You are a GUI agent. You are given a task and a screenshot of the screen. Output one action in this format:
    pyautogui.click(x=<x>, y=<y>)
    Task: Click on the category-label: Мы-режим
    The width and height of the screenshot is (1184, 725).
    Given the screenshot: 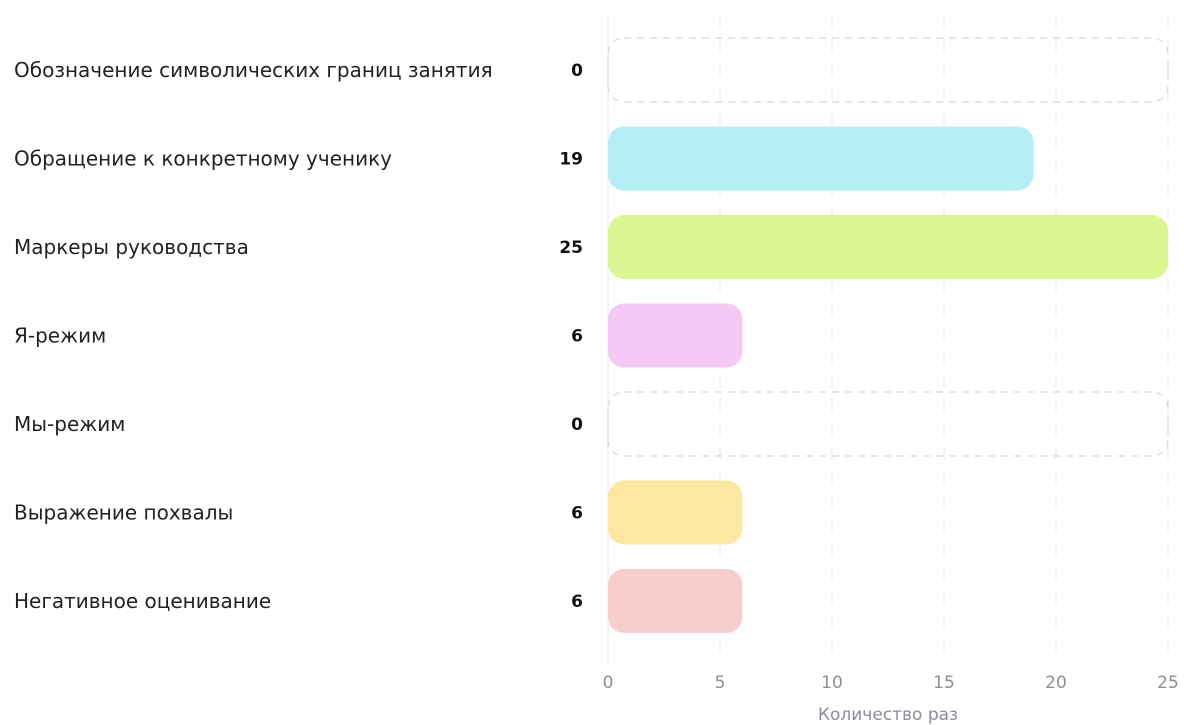 What is the action you would take?
    pyautogui.click(x=69, y=424)
    